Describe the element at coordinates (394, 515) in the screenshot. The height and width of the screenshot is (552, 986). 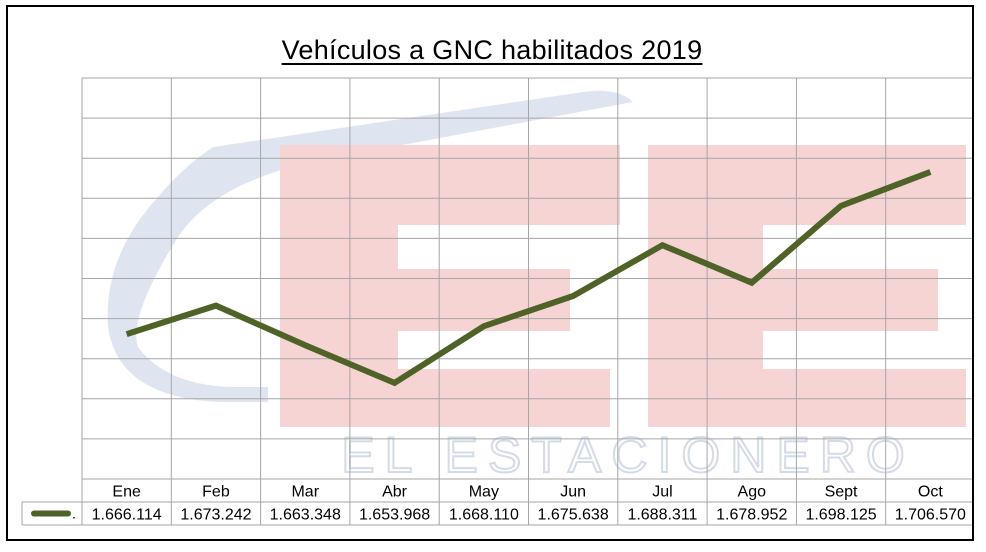
I see `data-value-label: 1.653.968` at that location.